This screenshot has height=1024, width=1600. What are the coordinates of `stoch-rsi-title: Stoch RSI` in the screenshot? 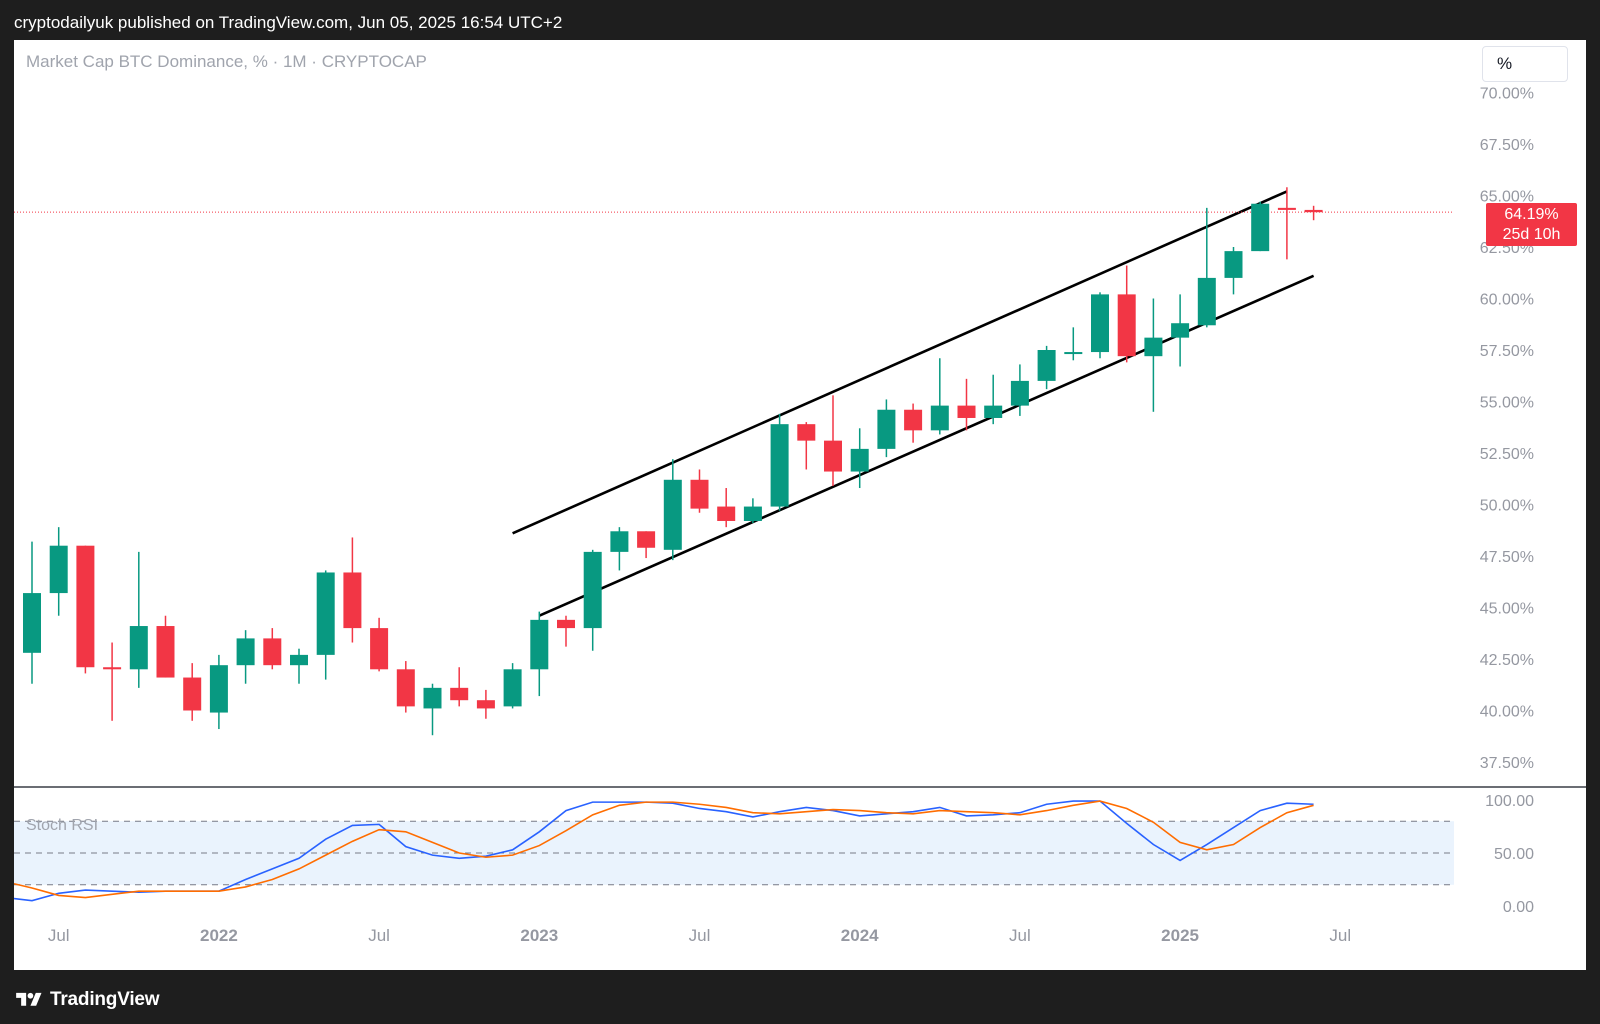 It's located at (62, 825).